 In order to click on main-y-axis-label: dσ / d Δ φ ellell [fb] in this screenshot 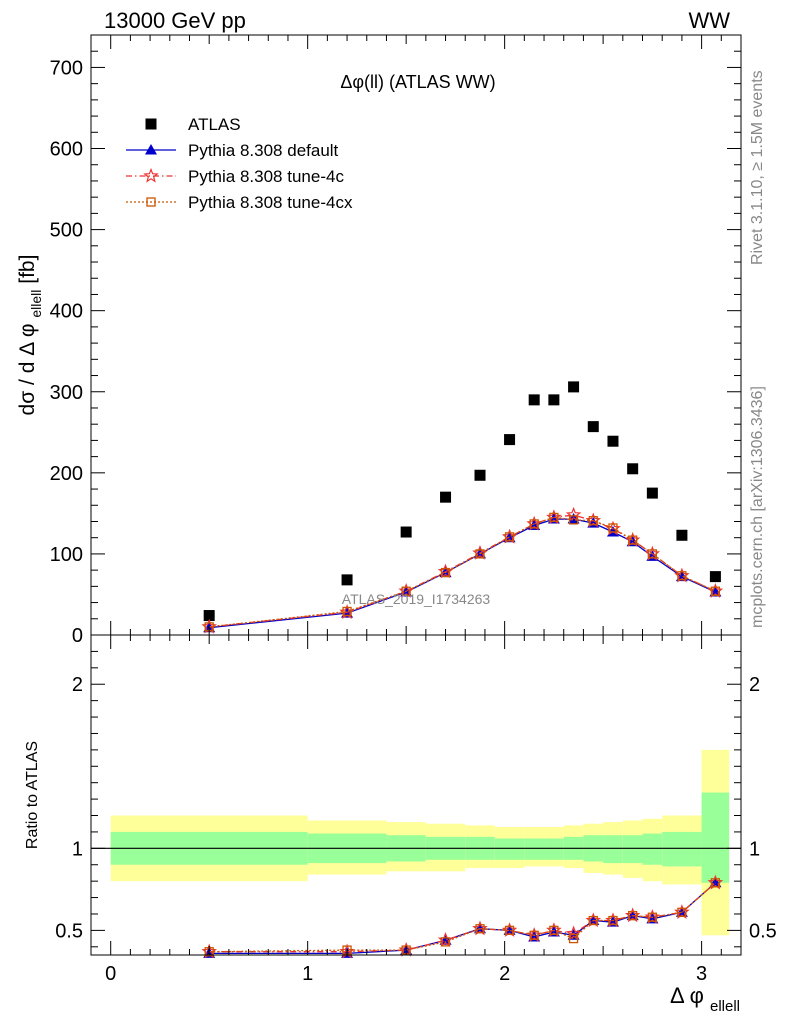, I will do `click(31, 335)`.